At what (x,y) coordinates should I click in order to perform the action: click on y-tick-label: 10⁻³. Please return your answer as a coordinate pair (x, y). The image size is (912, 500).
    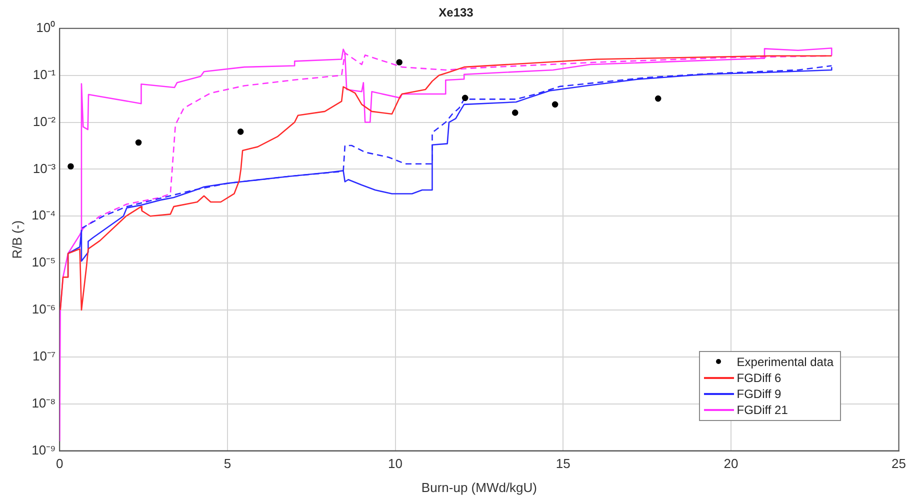
    Looking at the image, I should click on (44, 168).